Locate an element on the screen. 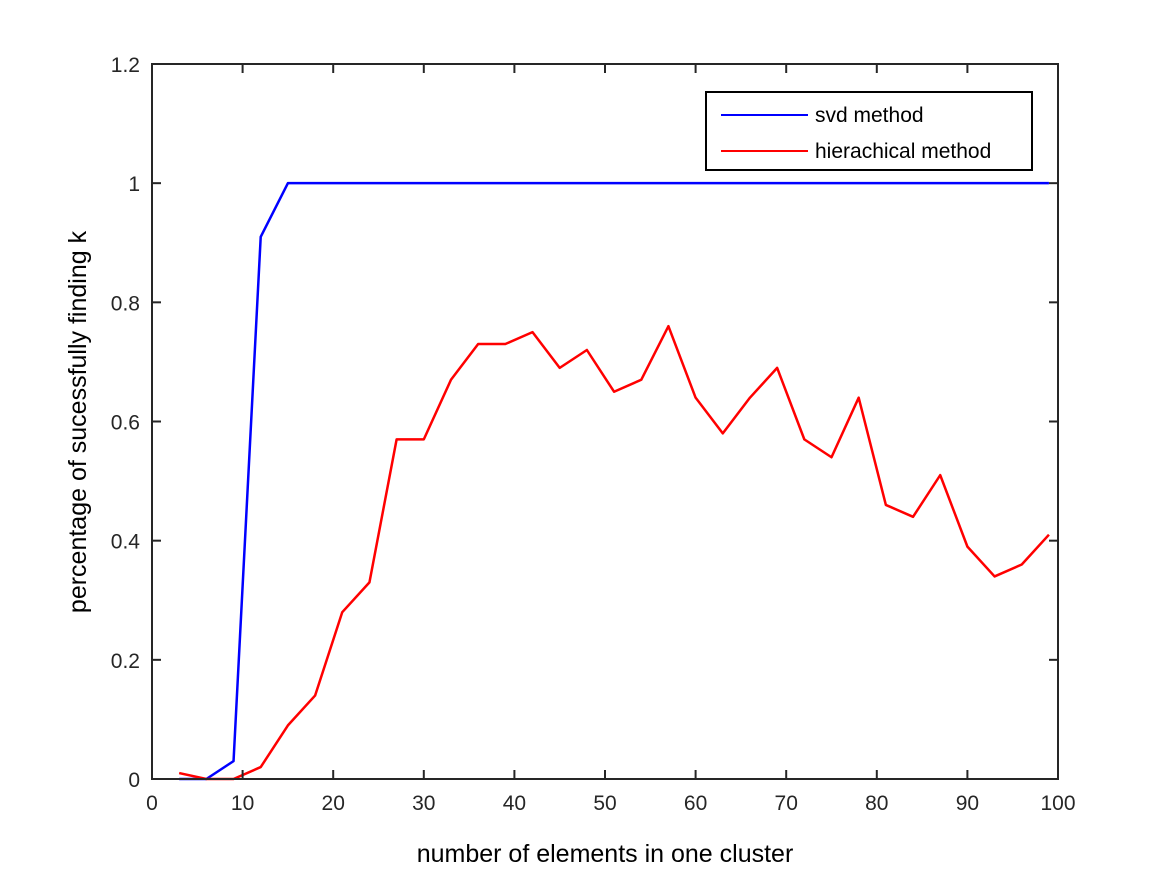 This screenshot has width=1170, height=875. legend-box is located at coordinates (869, 131).